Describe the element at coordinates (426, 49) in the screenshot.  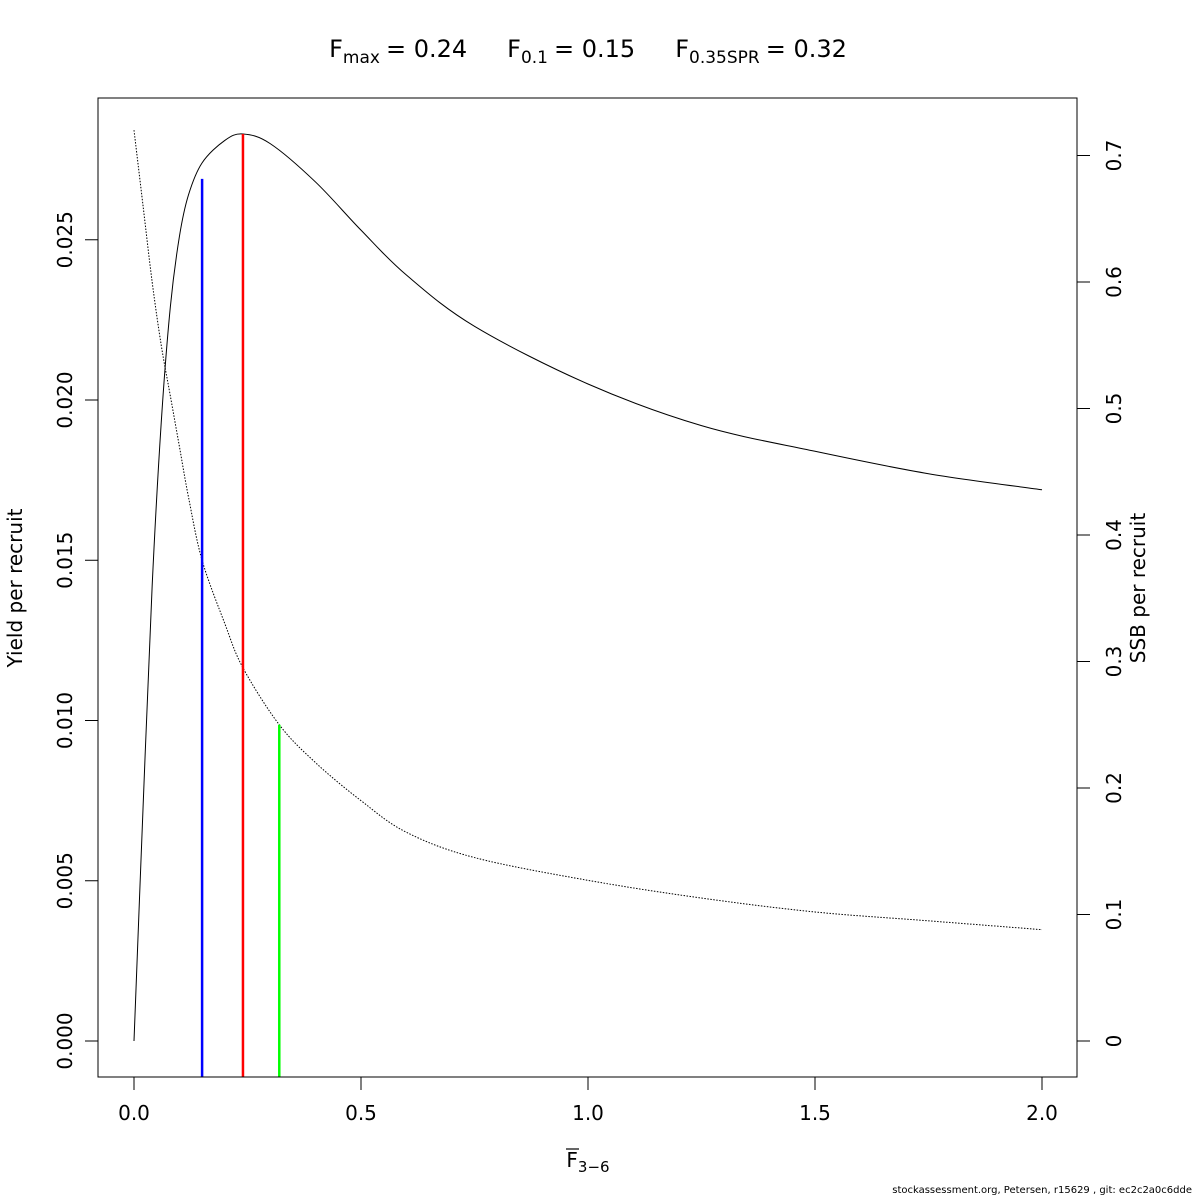
I see `title-fmax-value: = 0.24` at that location.